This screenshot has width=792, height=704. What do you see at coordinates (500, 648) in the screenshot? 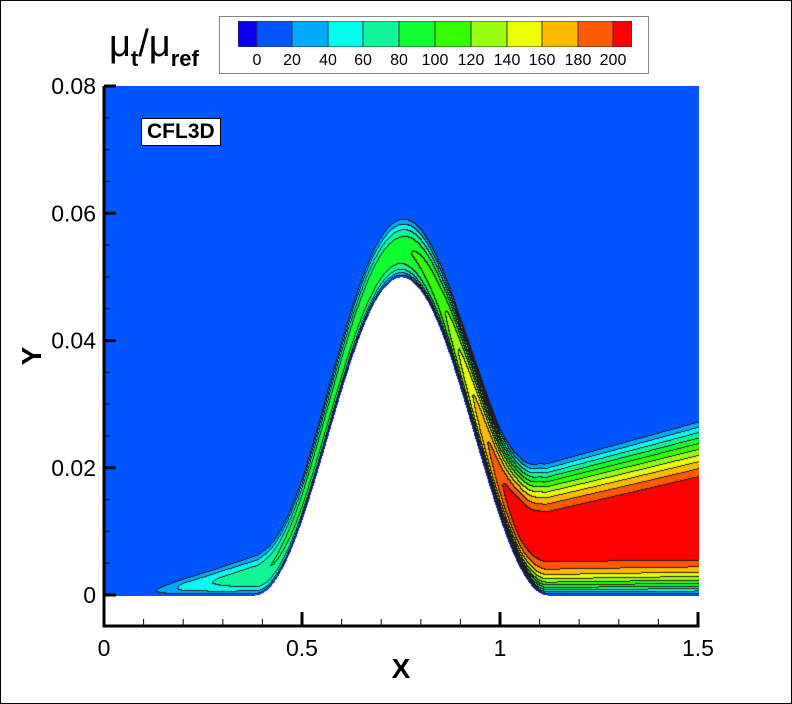
I see `x-tick-label: 1` at bounding box center [500, 648].